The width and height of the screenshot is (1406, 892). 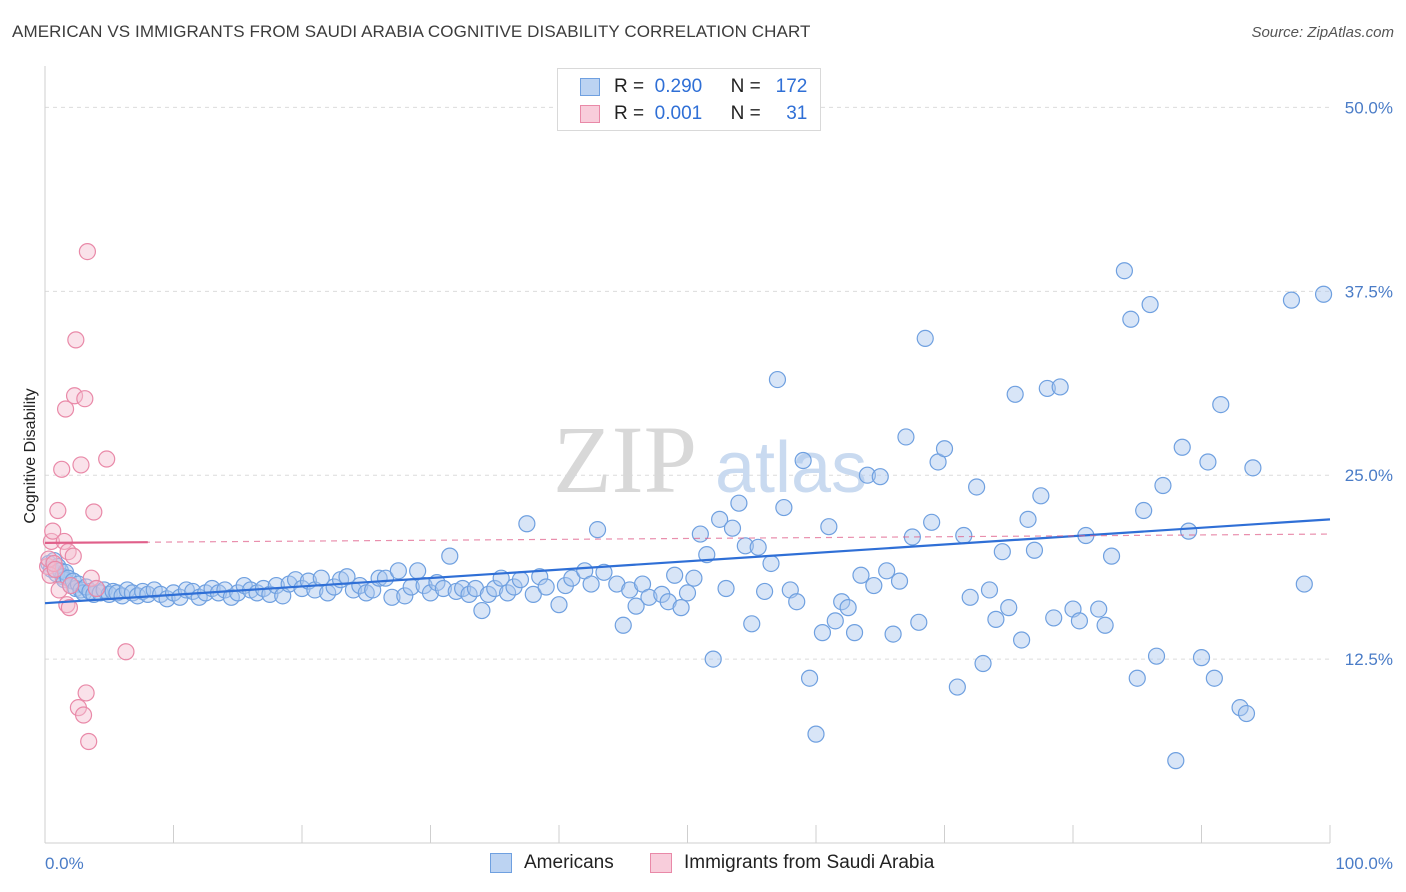 I want to click on legend-r-value: 0.001, so click(x=678, y=113).